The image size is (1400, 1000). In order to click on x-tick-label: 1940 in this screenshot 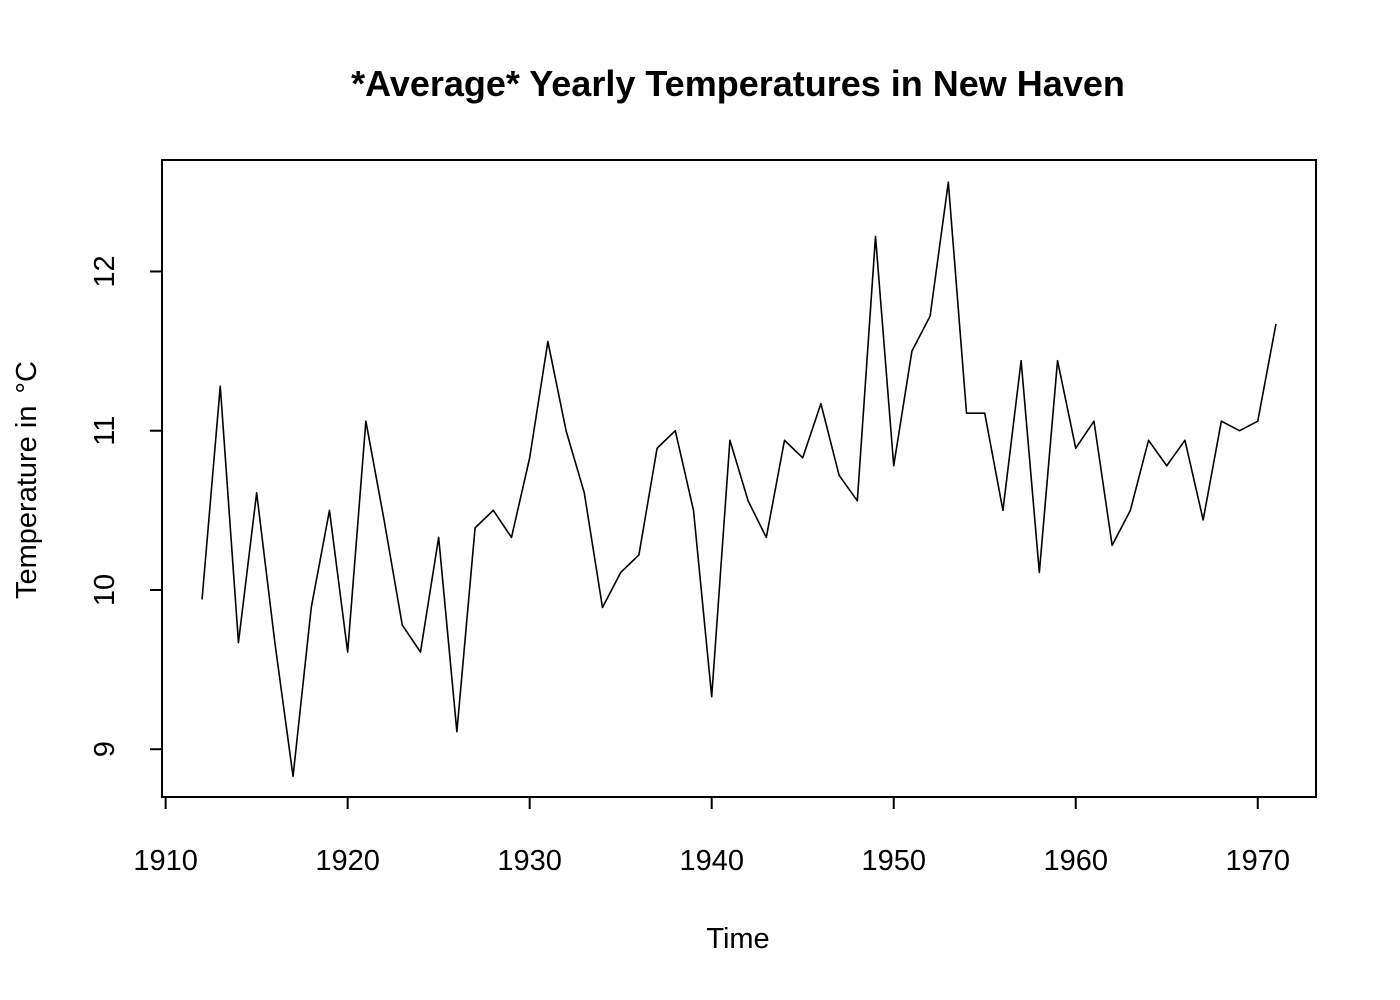, I will do `click(711, 861)`.